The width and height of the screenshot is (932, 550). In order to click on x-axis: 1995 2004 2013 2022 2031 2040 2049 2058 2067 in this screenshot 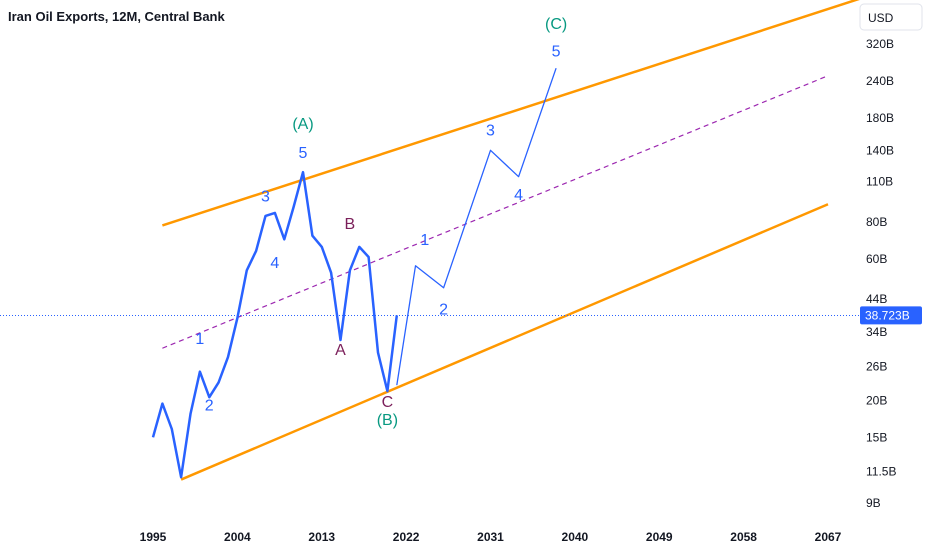, I will do `click(491, 537)`.